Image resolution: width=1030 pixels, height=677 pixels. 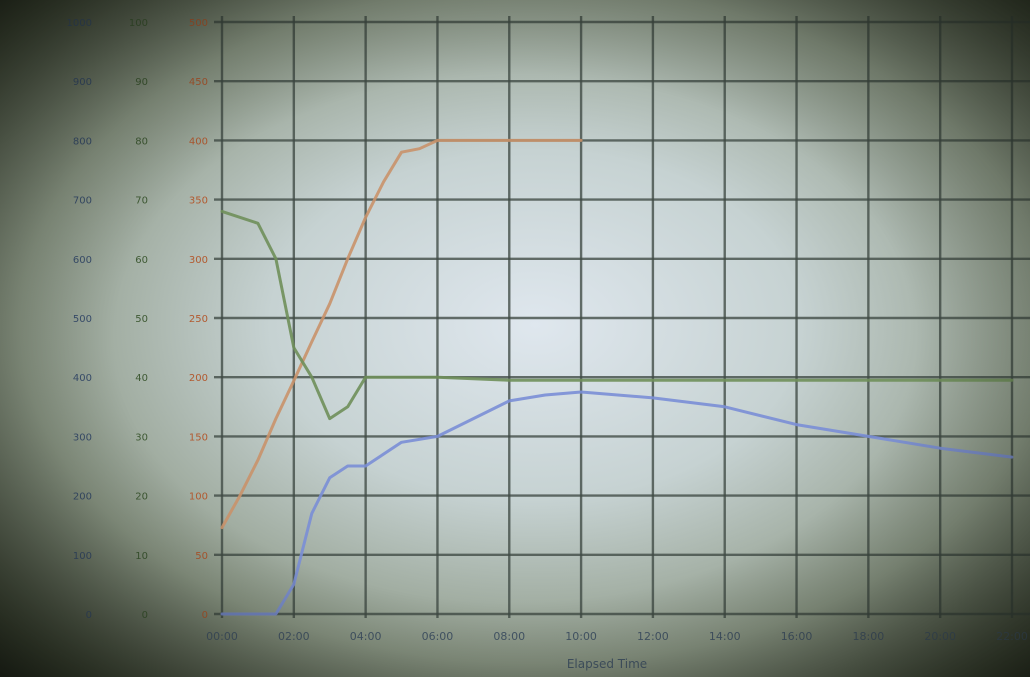 What do you see at coordinates (653, 636) in the screenshot?
I see `x-axis-tick-label: 12:00` at bounding box center [653, 636].